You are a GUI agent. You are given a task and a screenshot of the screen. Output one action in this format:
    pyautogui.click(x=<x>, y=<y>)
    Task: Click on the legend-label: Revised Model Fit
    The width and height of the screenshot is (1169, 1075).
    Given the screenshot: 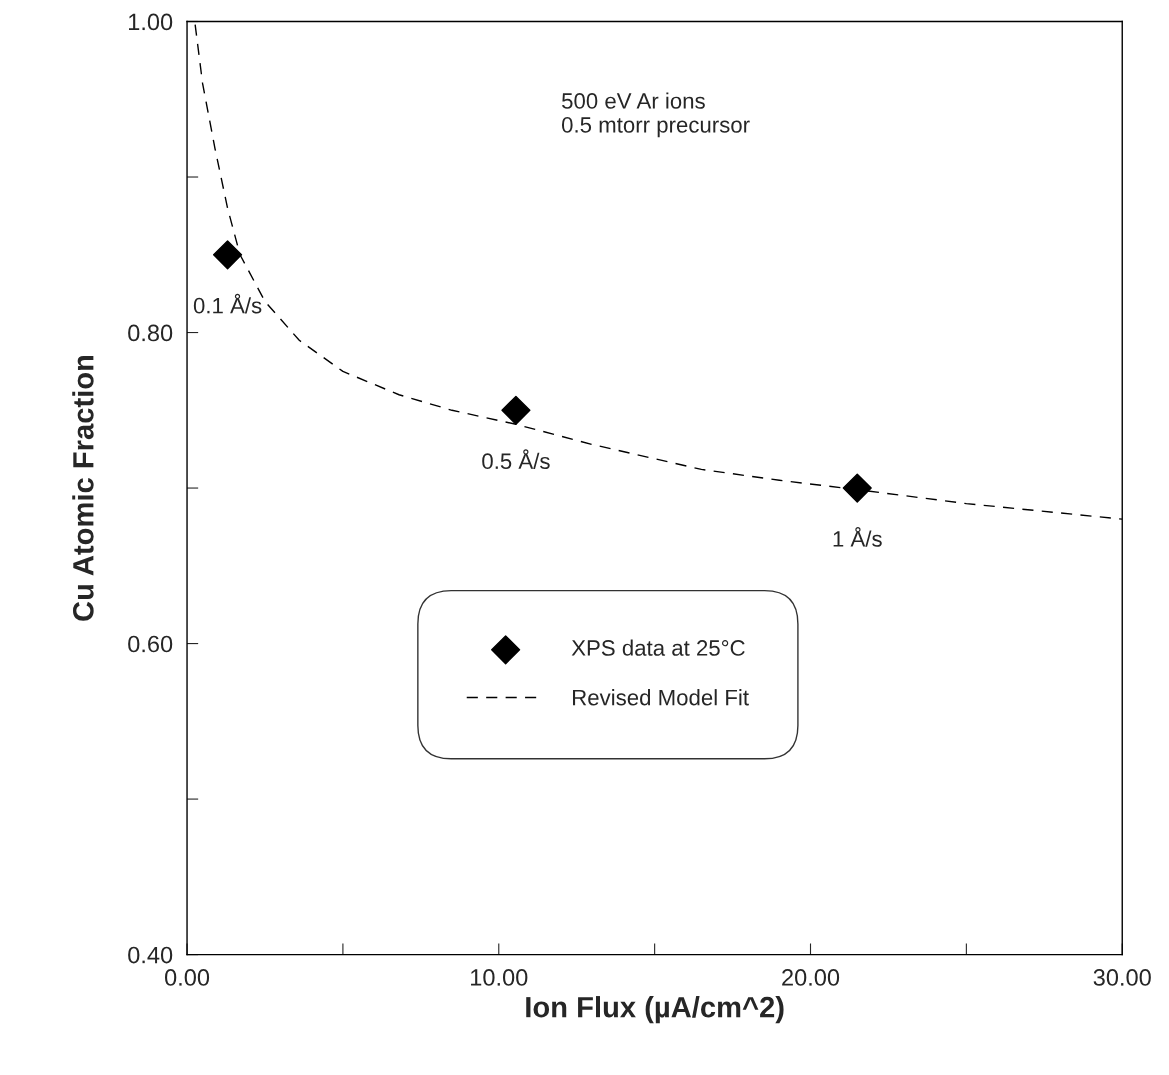 What is the action you would take?
    pyautogui.click(x=661, y=697)
    